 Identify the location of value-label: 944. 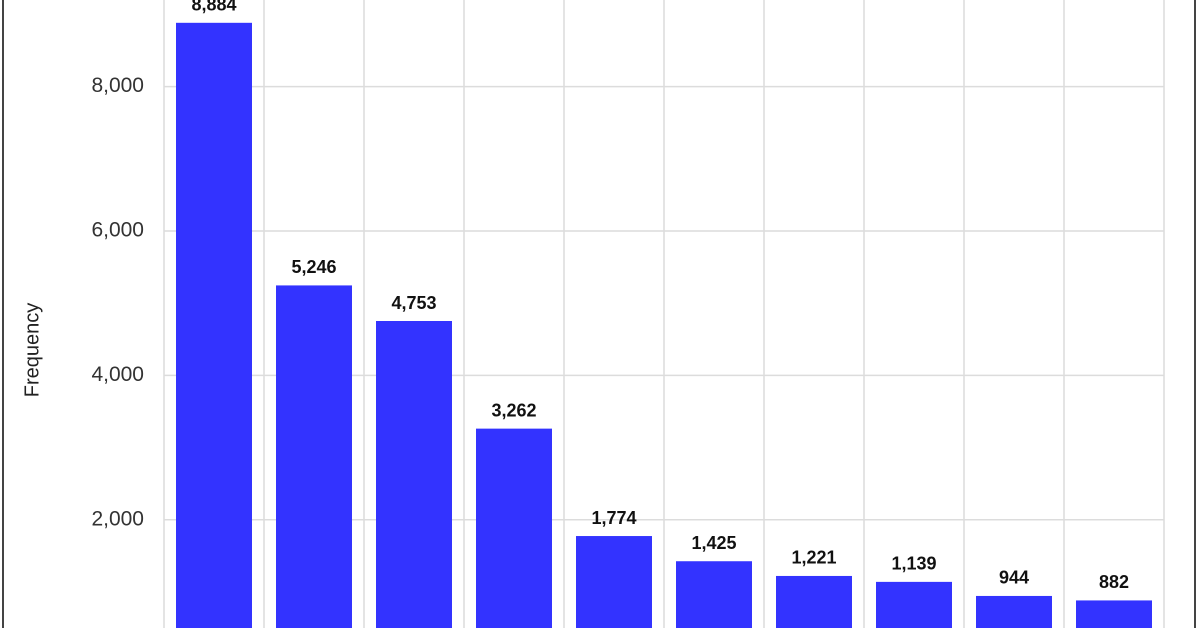
(1014, 578).